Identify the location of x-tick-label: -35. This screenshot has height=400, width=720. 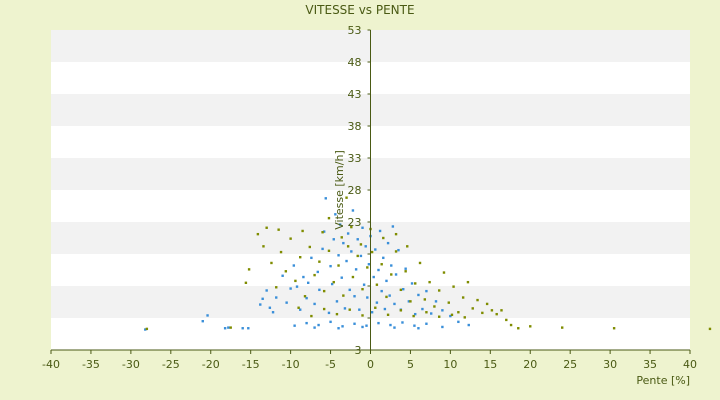
(91, 364).